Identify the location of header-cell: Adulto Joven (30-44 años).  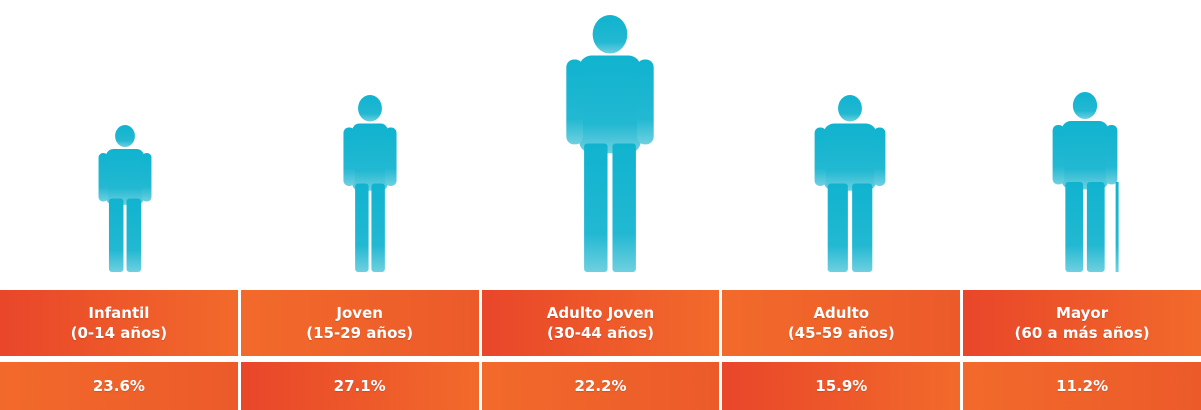
(600, 323).